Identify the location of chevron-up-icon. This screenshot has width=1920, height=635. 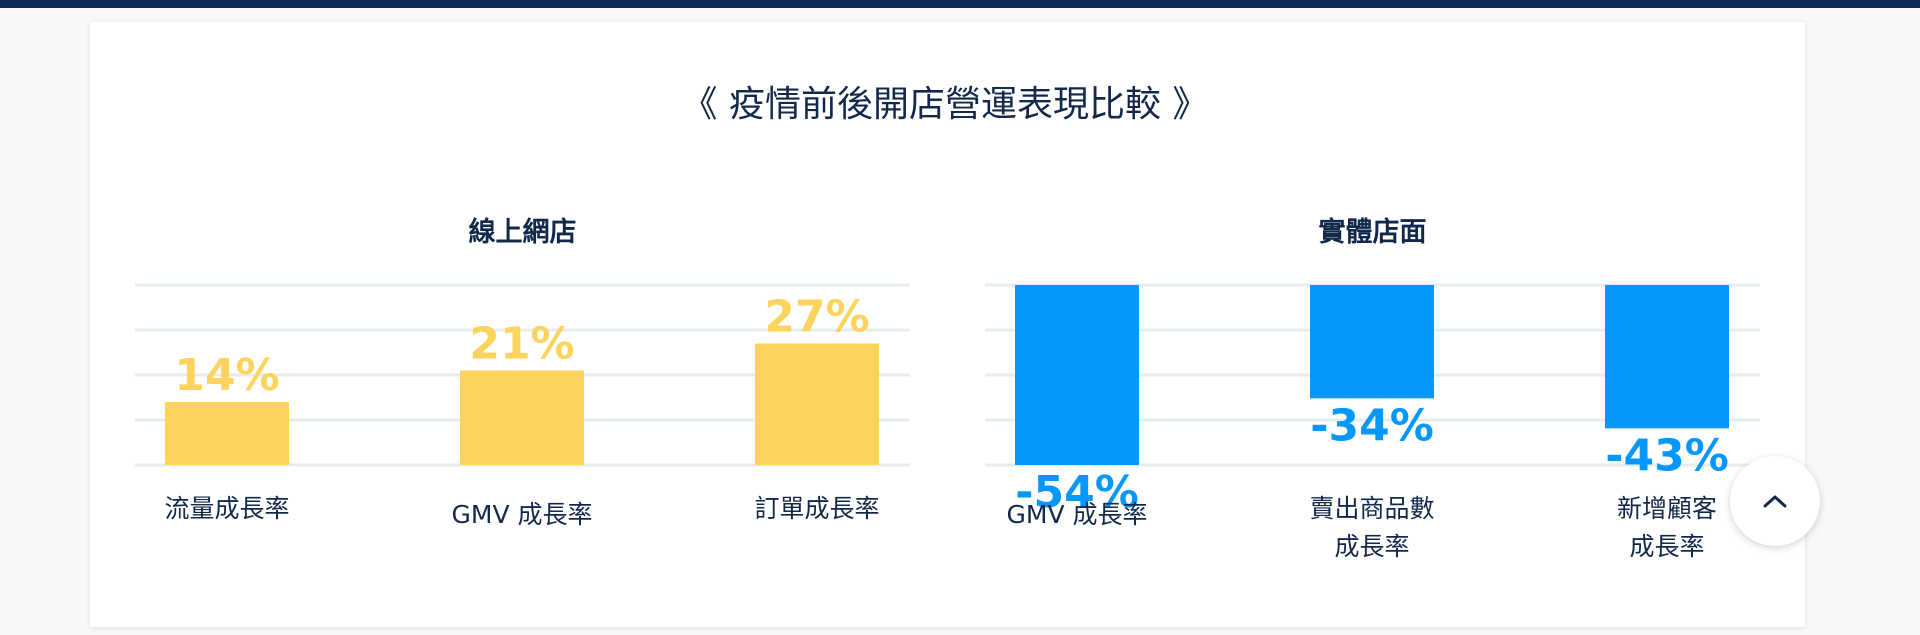
(1775, 501).